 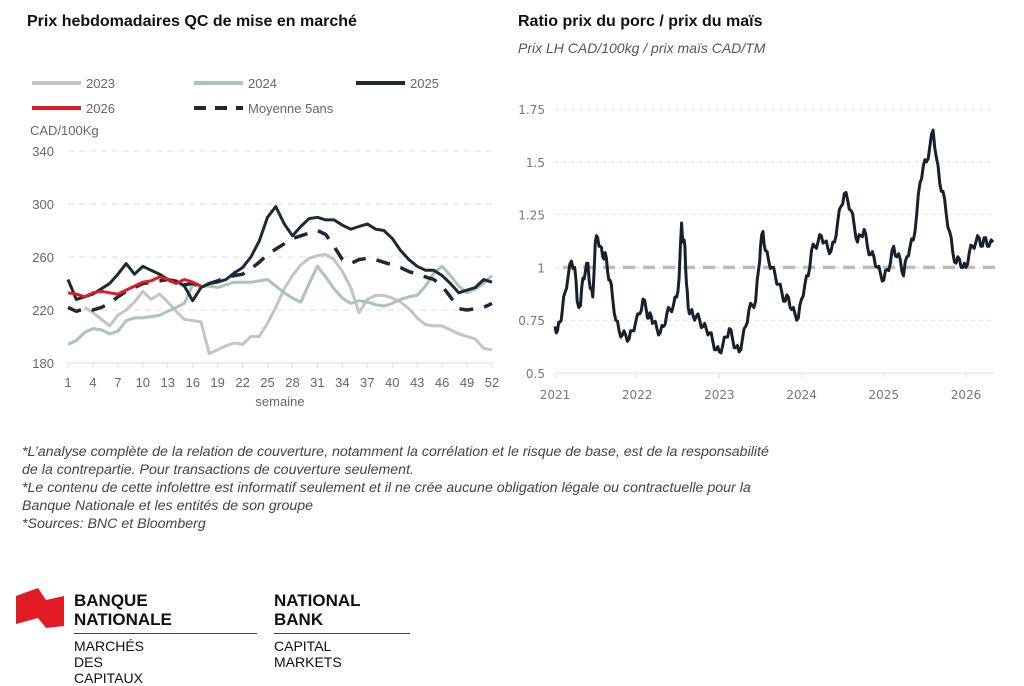 What do you see at coordinates (109, 662) in the screenshot?
I see `logo-fr-sub: MARCHÉS DES CAPITAUX` at bounding box center [109, 662].